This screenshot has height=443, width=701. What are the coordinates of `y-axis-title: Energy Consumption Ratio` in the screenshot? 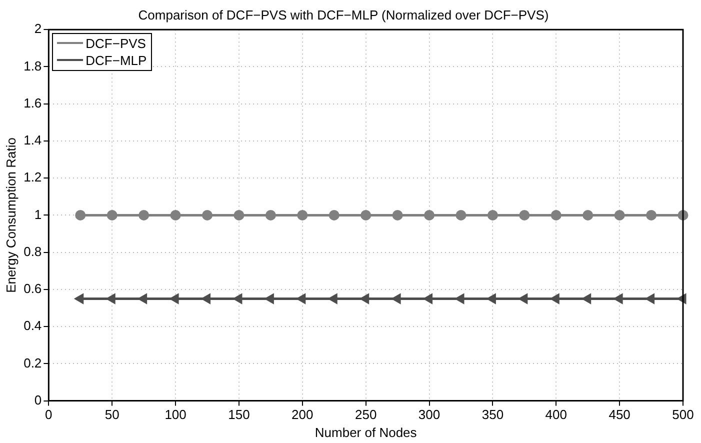 It's located at (10, 215).